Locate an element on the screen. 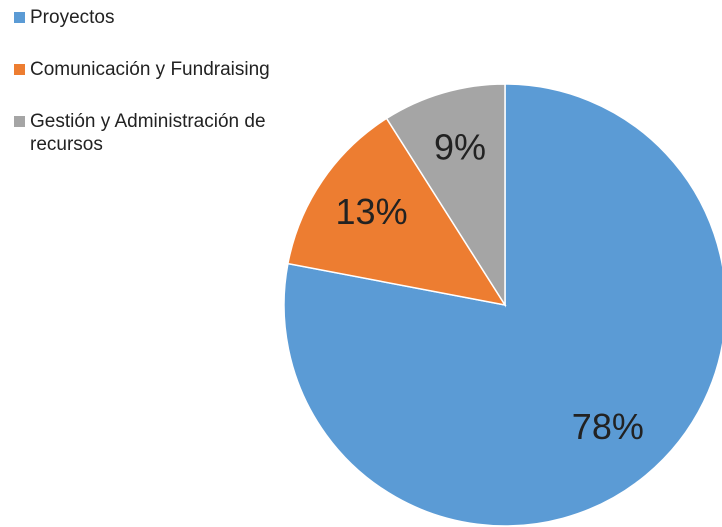  legend-label: Gestión y Administración de recursos is located at coordinates (148, 133).